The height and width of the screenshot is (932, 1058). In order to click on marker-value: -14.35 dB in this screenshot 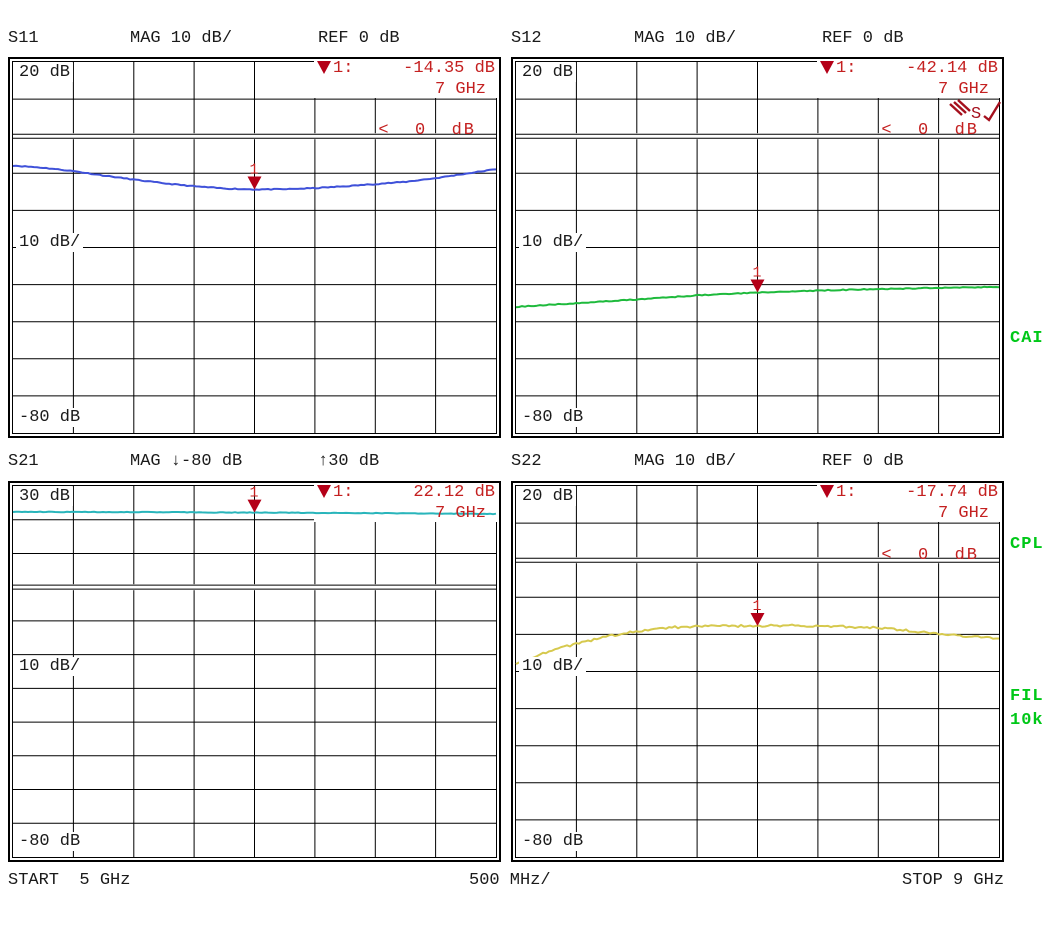, I will do `click(449, 68)`.